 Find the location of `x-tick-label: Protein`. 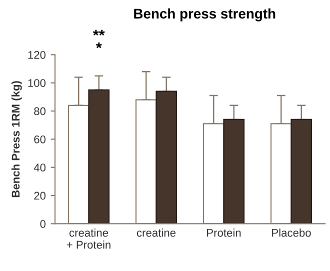

x-tick-label: Protein is located at coordinates (224, 232).